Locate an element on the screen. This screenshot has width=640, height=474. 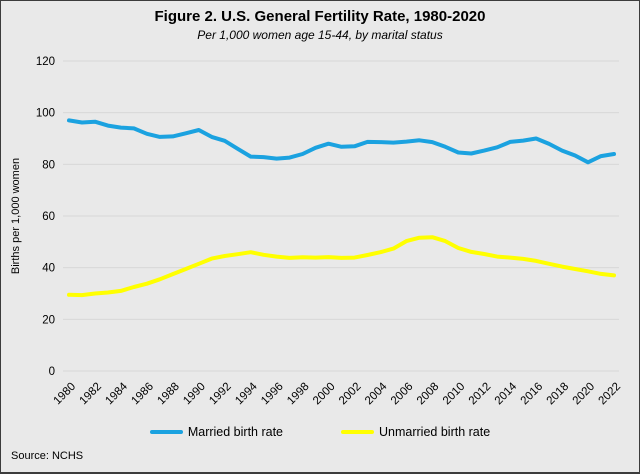
x-tick-label: 2016 is located at coordinates (532, 394).